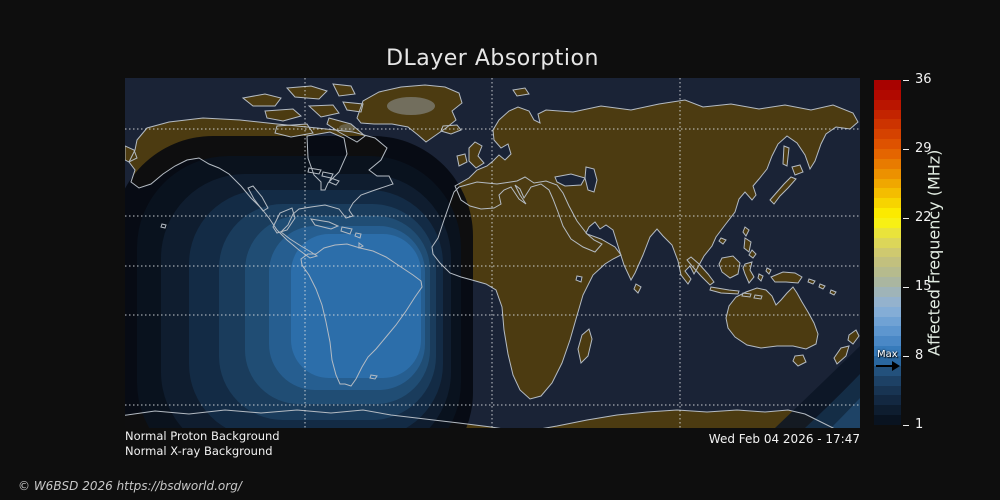  I want to click on colorbar-max-marker-label: Max, so click(887, 354).